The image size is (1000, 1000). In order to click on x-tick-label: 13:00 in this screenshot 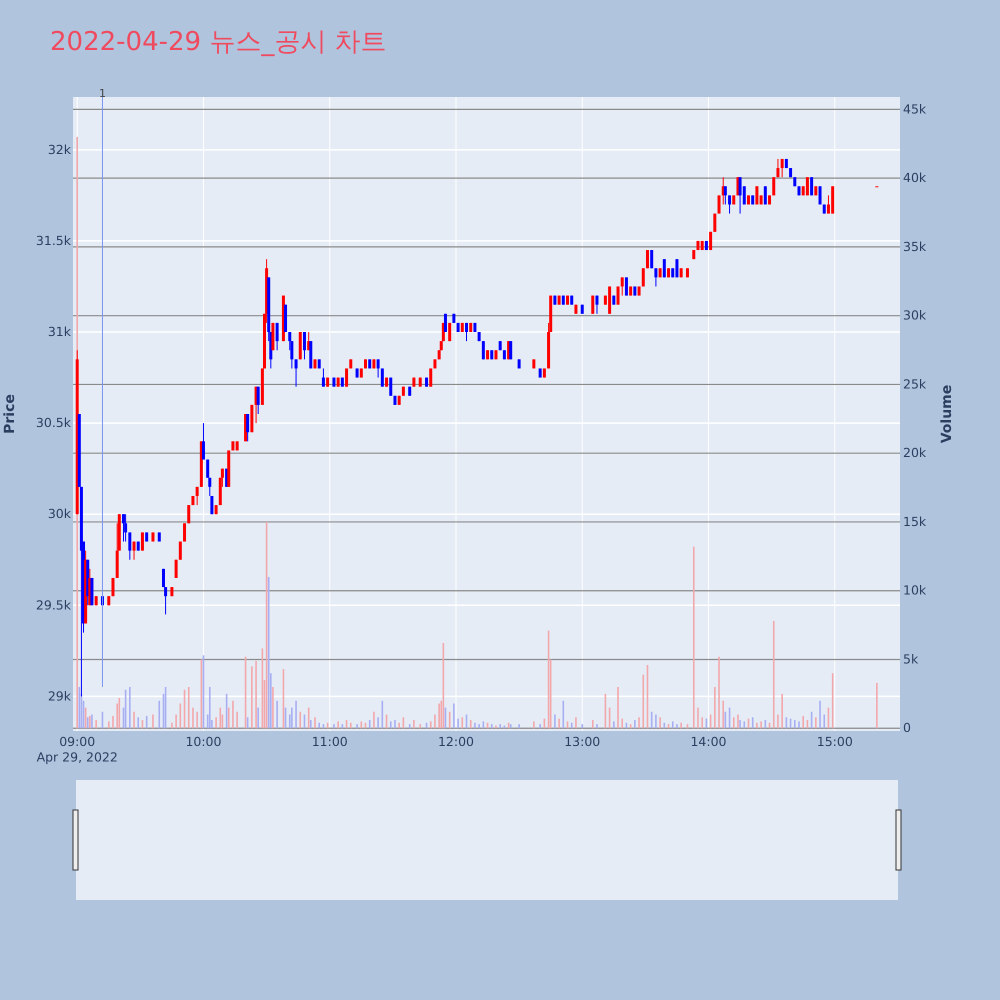, I will do `click(582, 741)`.